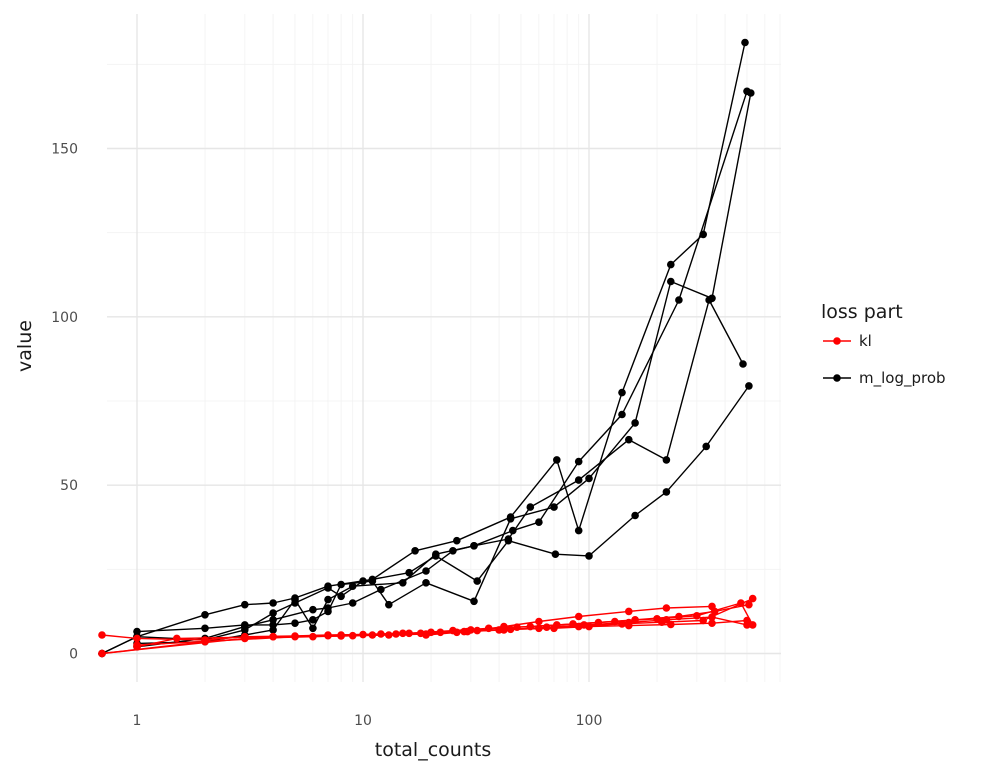 This screenshot has height=776, width=1000. Describe the element at coordinates (837, 341) in the screenshot. I see `legend-key-point` at that location.